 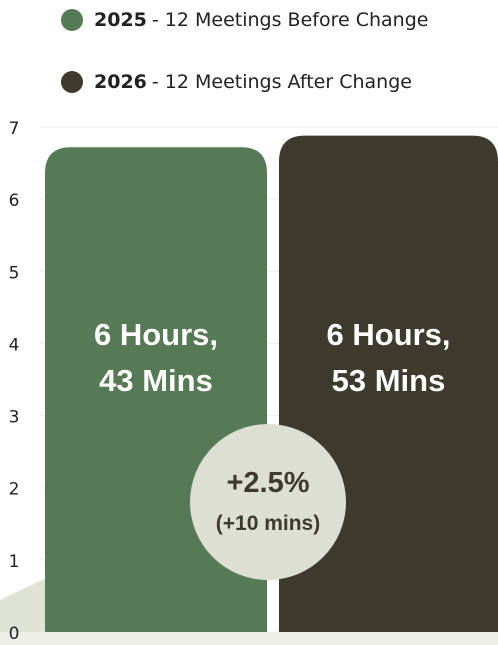 I want to click on y-tick-label: 0, so click(x=14, y=634).